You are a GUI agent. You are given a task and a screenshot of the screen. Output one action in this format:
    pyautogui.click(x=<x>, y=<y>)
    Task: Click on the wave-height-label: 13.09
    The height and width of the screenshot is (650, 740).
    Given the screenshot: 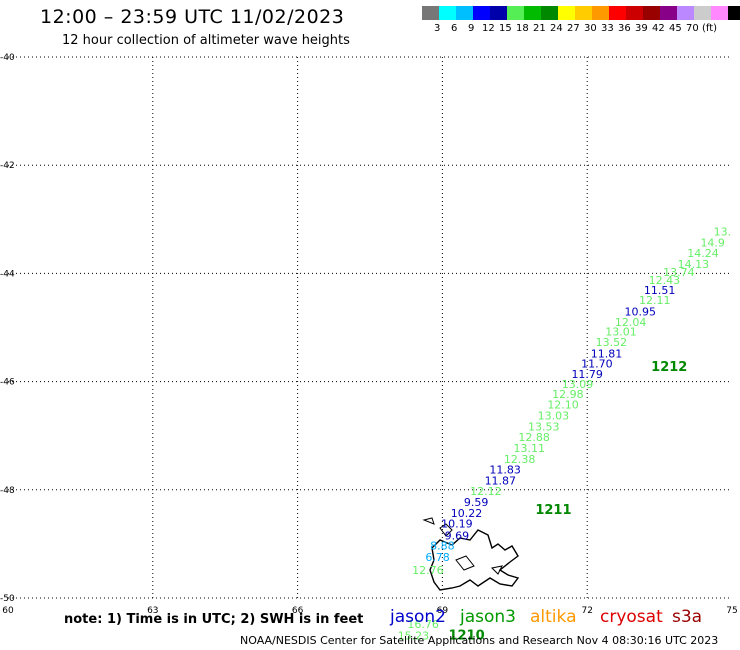 What is the action you would take?
    pyautogui.click(x=578, y=384)
    